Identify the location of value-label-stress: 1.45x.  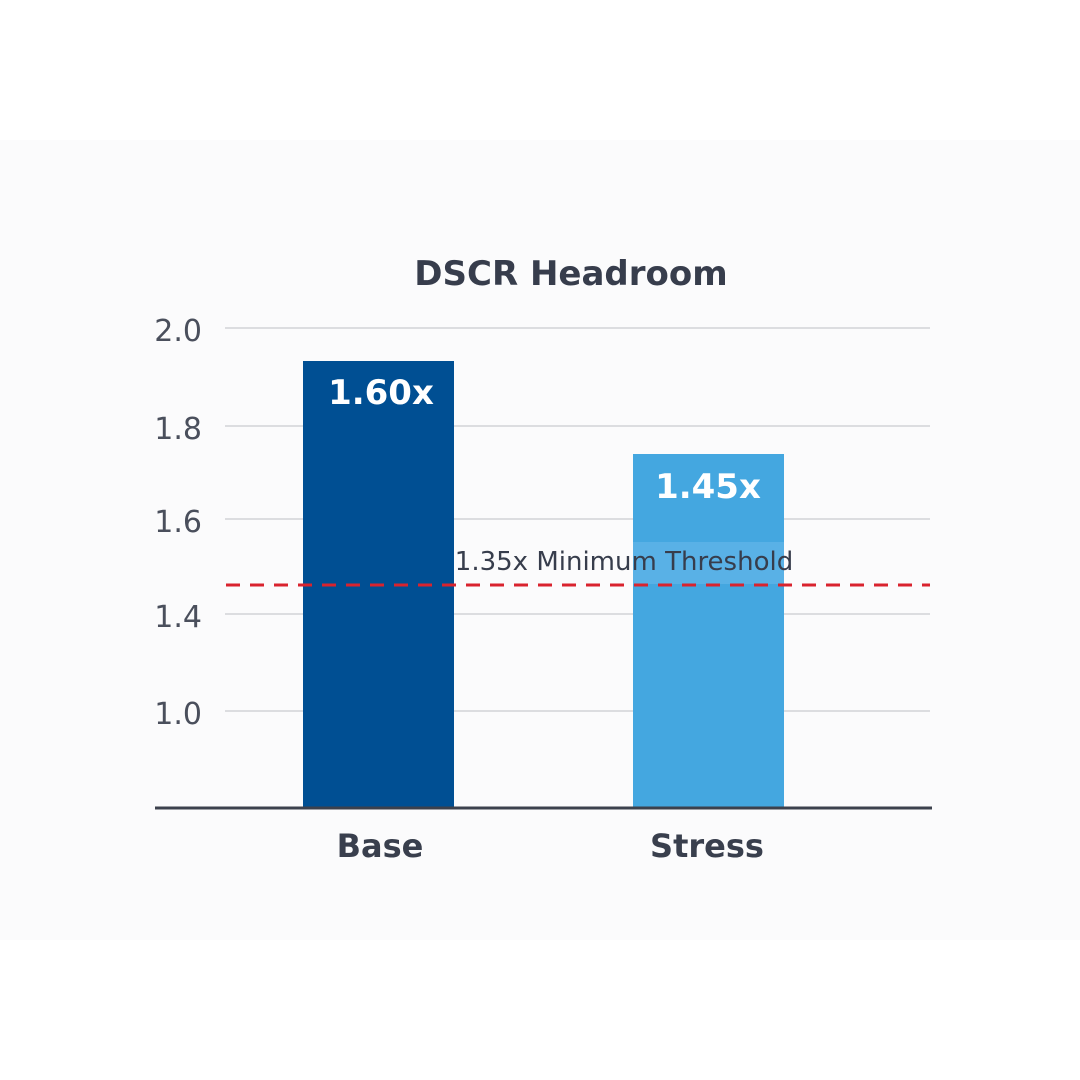
(708, 487).